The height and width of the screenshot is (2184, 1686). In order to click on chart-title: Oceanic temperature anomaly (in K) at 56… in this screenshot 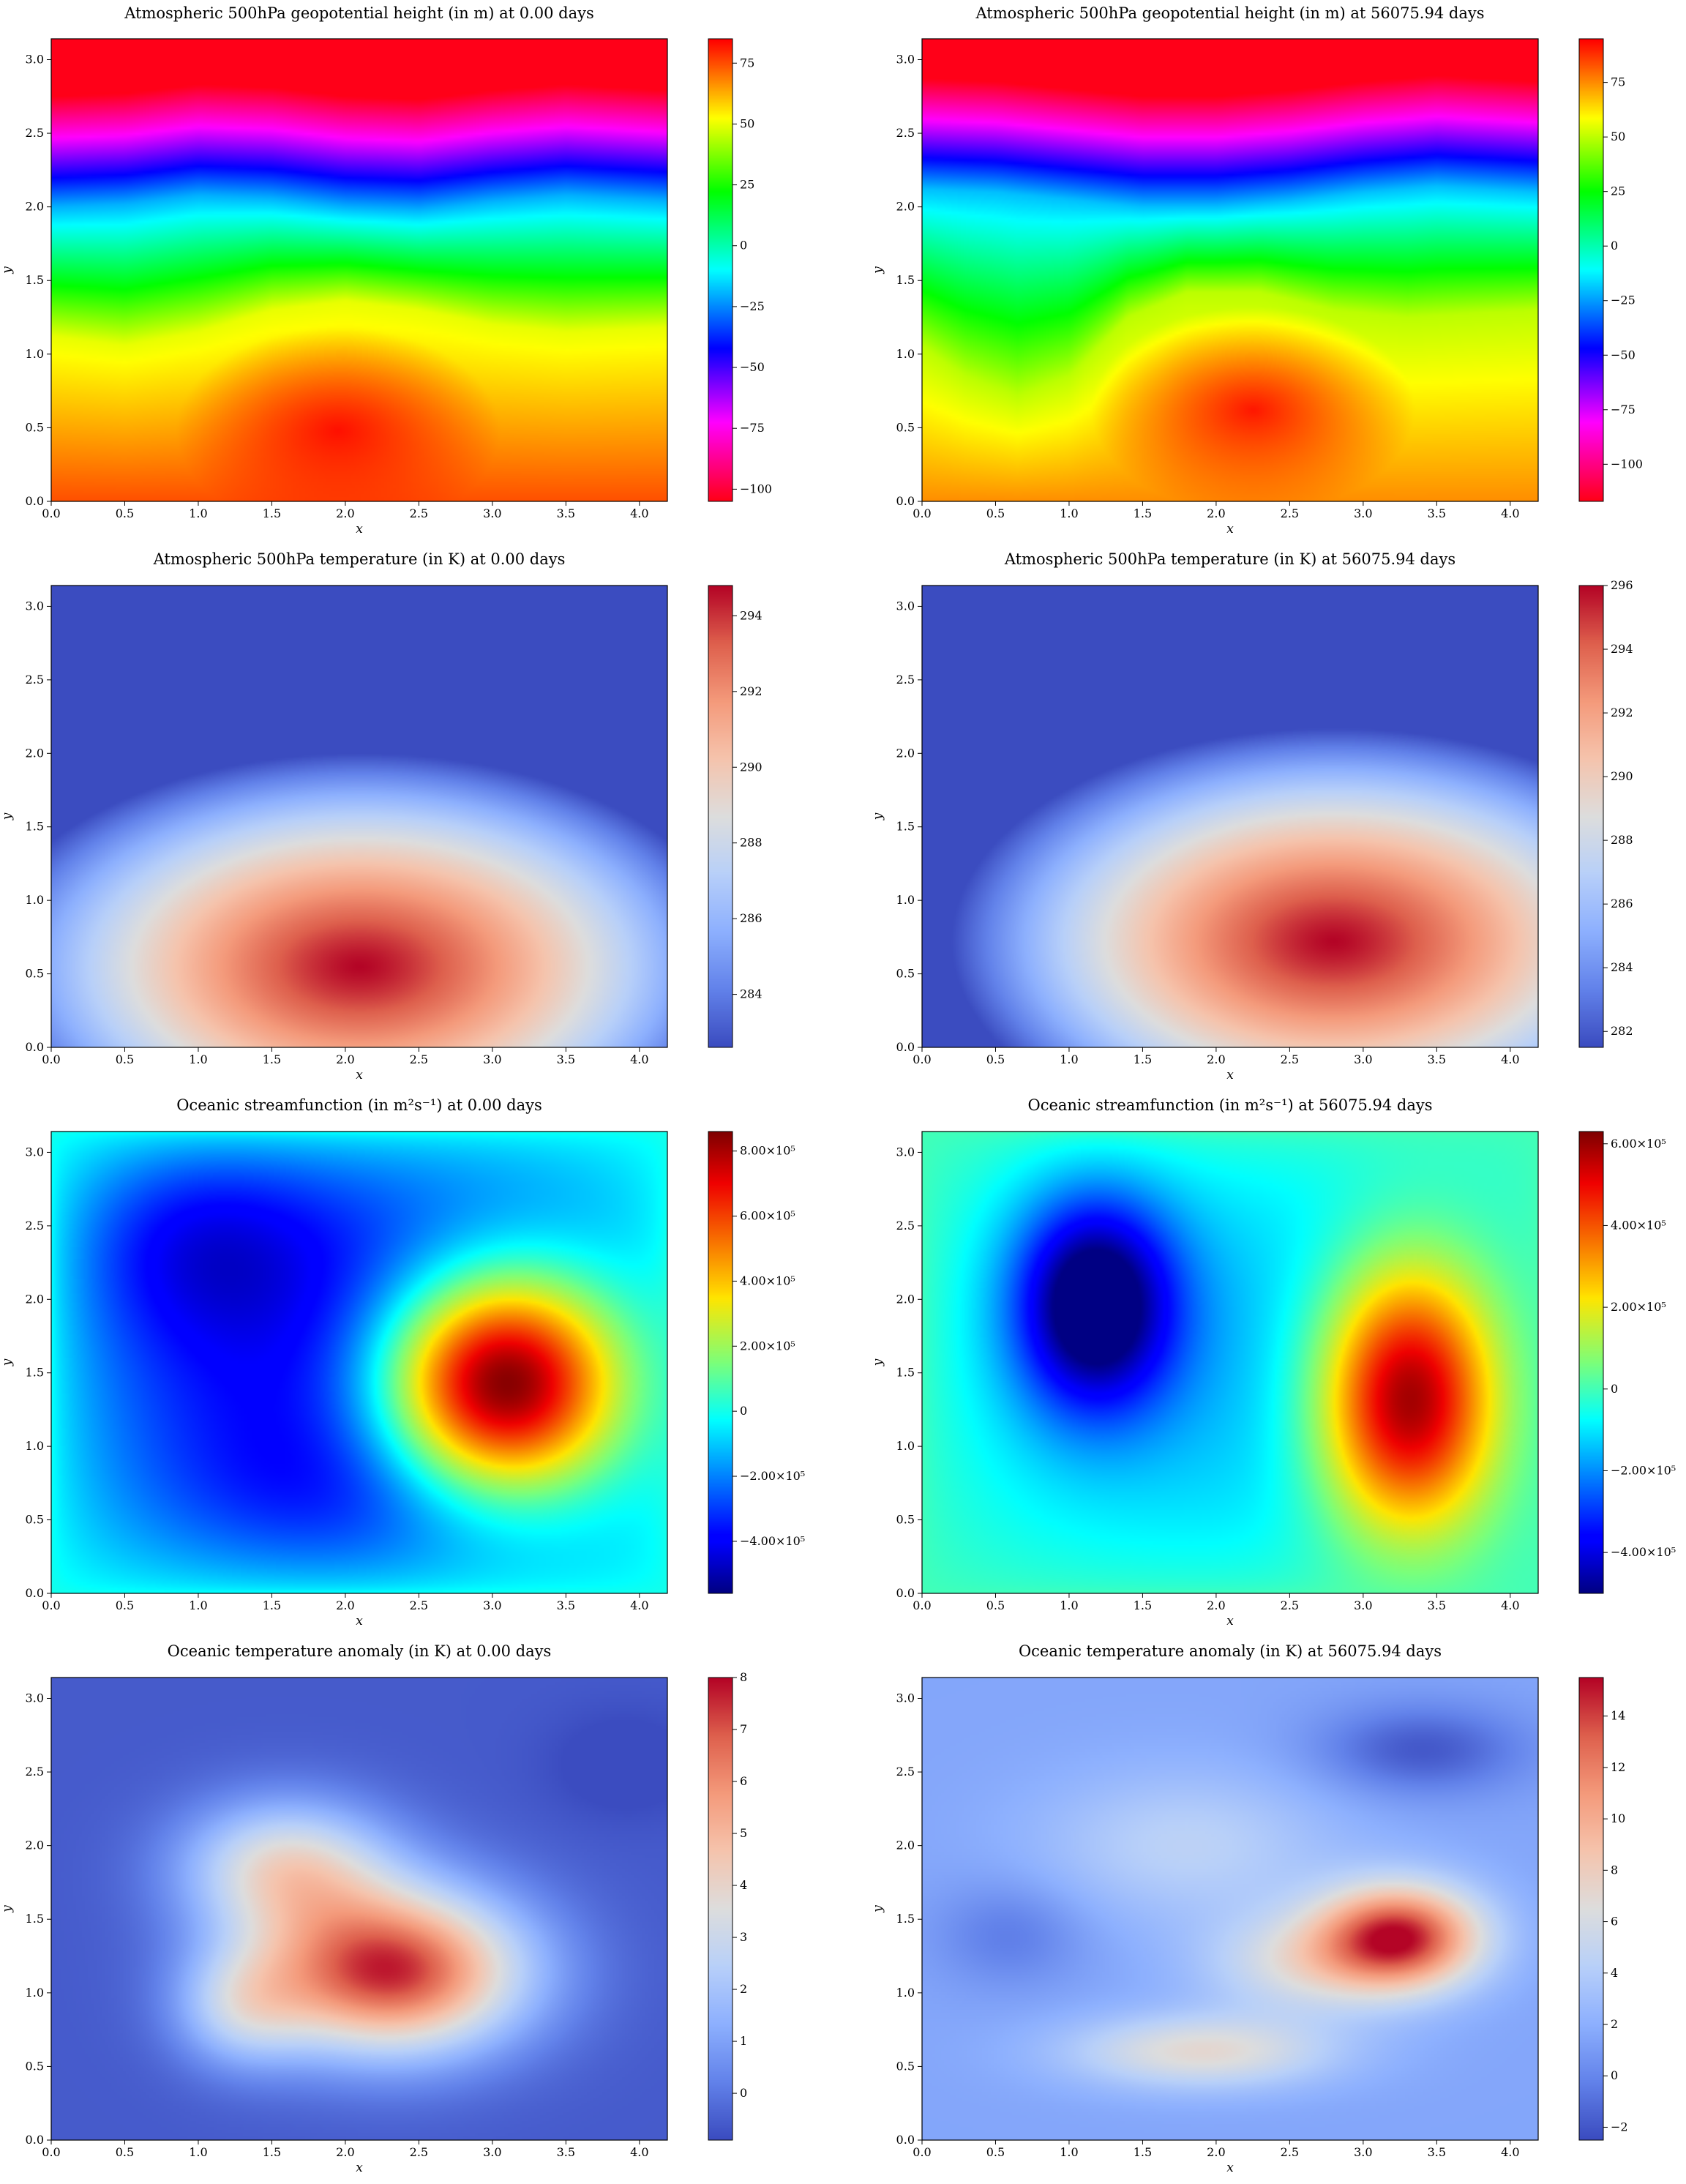, I will do `click(1230, 1651)`.